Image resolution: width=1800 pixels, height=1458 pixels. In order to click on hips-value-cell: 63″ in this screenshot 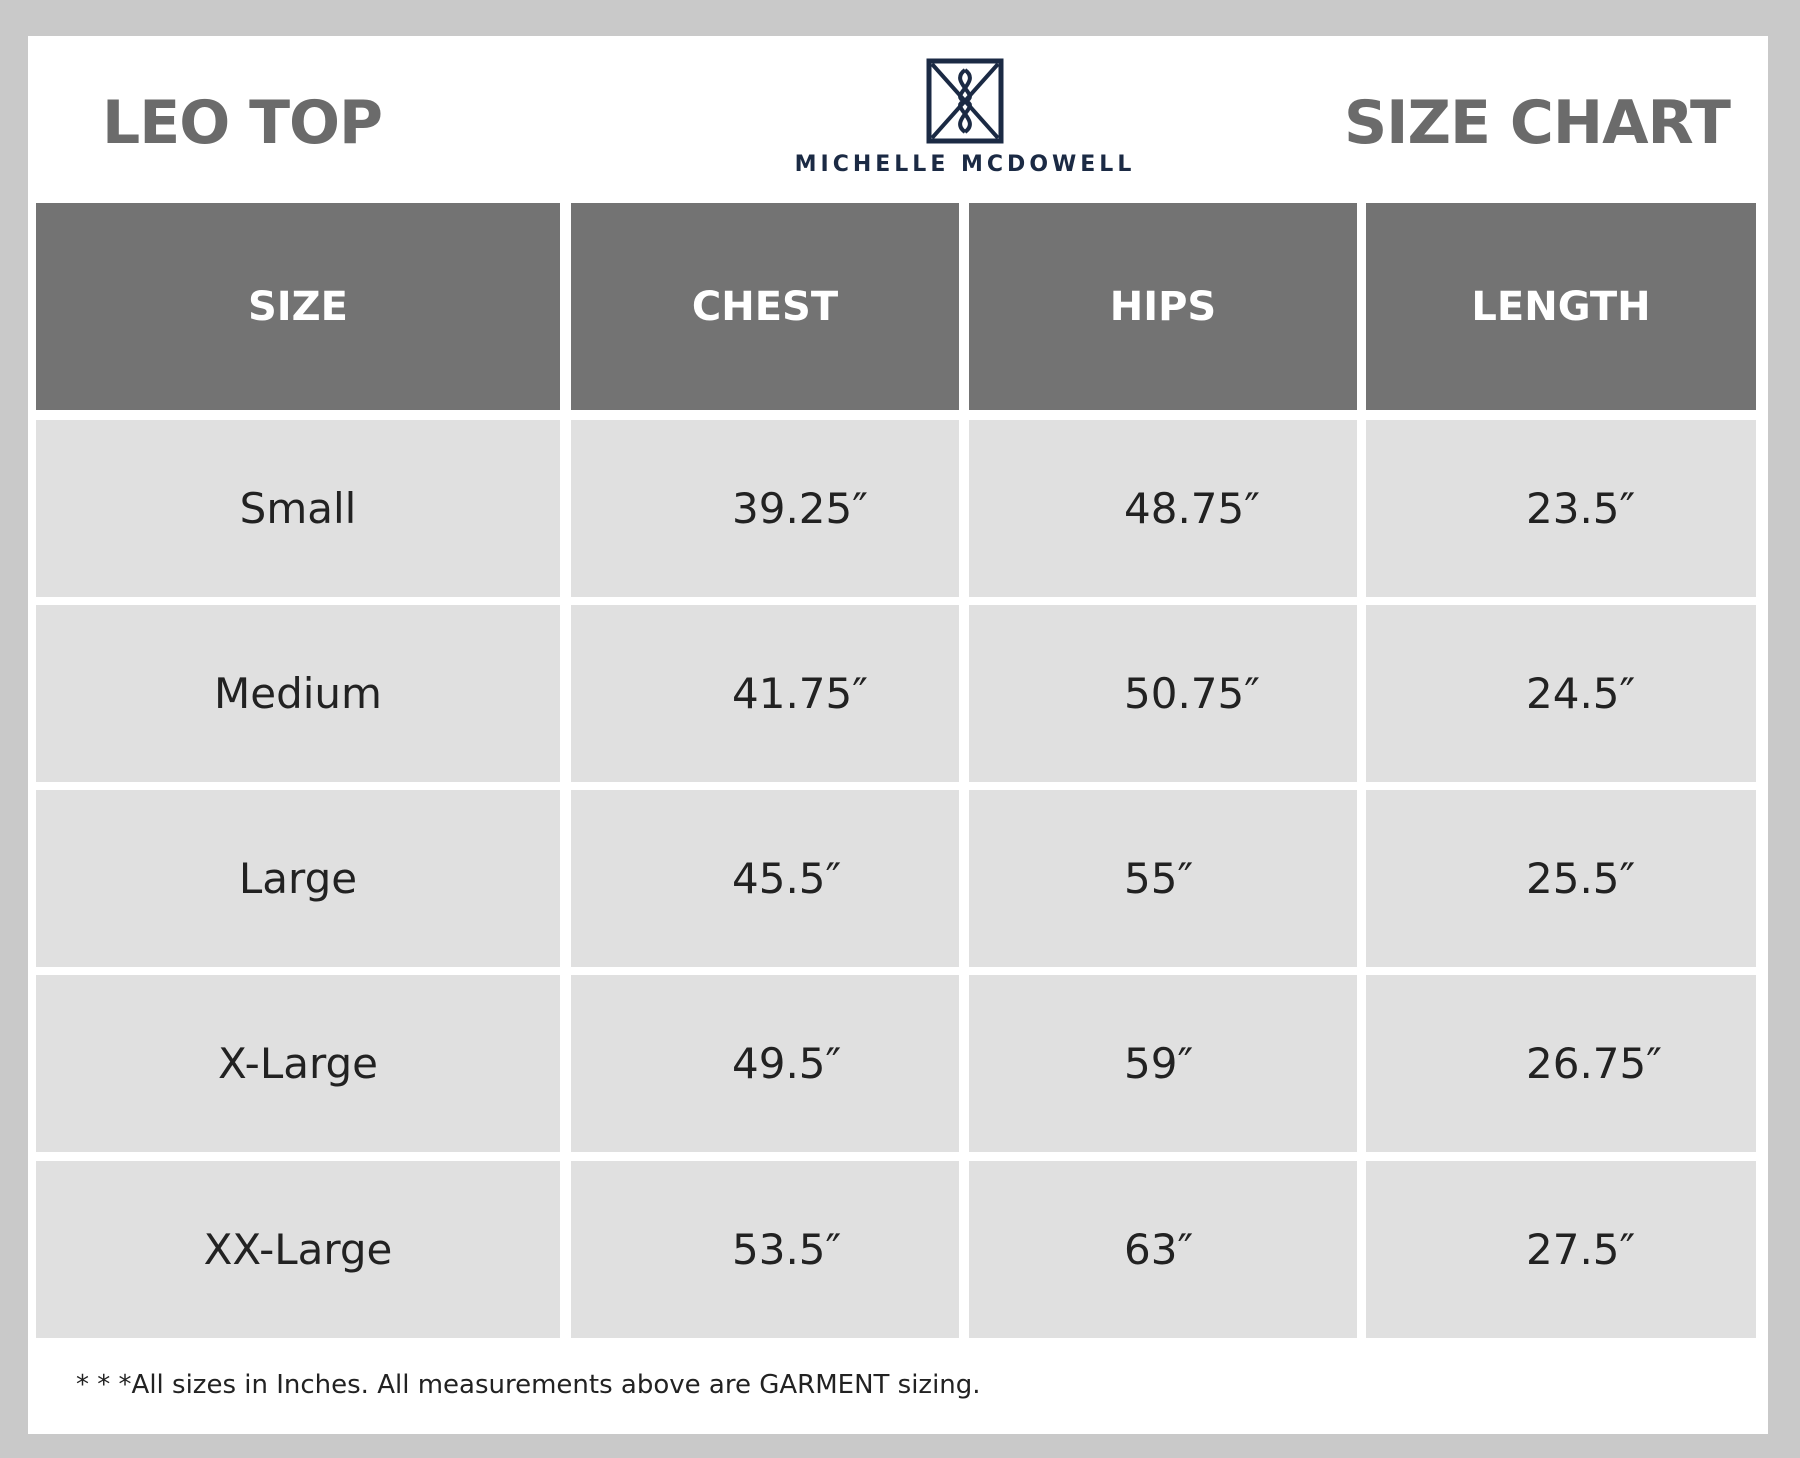, I will do `click(1163, 1249)`.